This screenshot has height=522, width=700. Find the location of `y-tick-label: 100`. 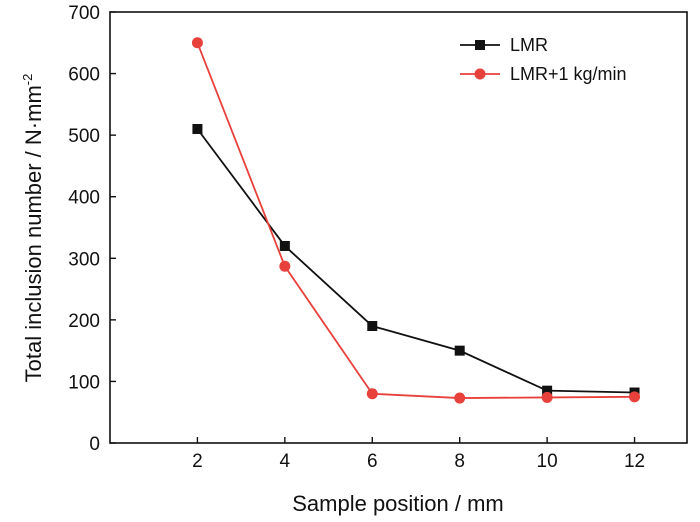

y-tick-label: 100 is located at coordinates (84, 382).